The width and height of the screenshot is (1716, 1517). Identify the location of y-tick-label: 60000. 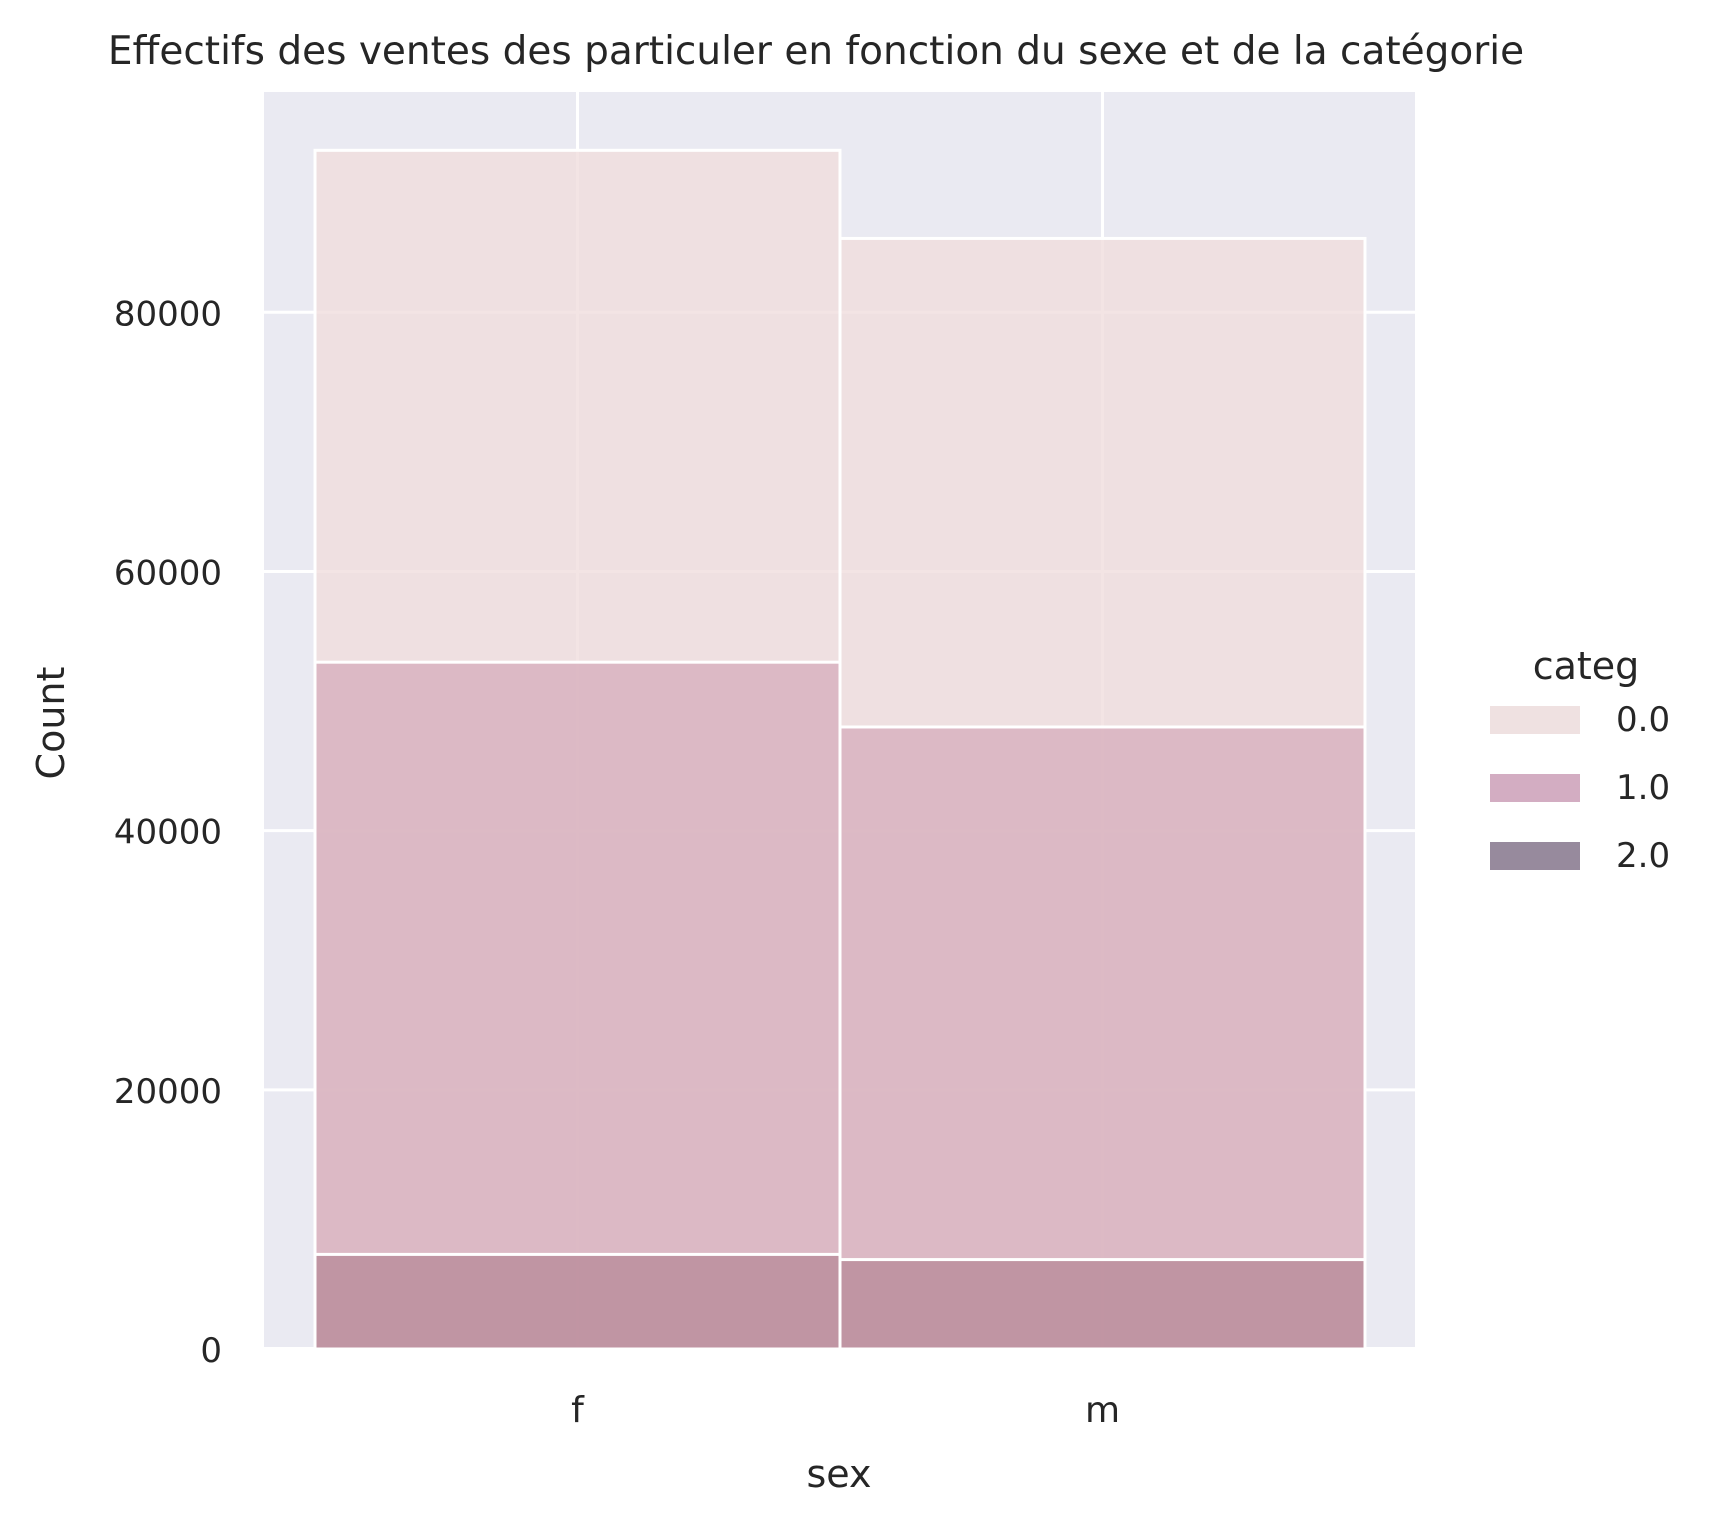
(168, 573).